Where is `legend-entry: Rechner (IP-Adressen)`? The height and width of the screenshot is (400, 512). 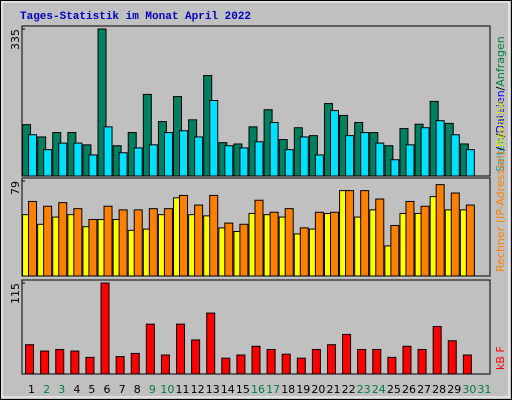
legend-entry: Rechner (IP-Adressen) is located at coordinates (500, 211).